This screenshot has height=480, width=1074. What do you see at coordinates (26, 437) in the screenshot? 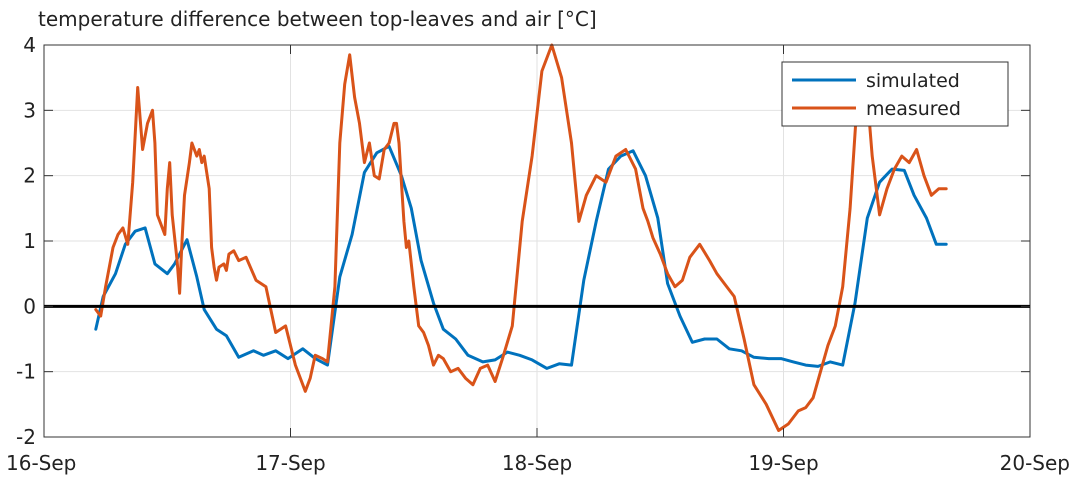
I see `ytick-label: -2` at bounding box center [26, 437].